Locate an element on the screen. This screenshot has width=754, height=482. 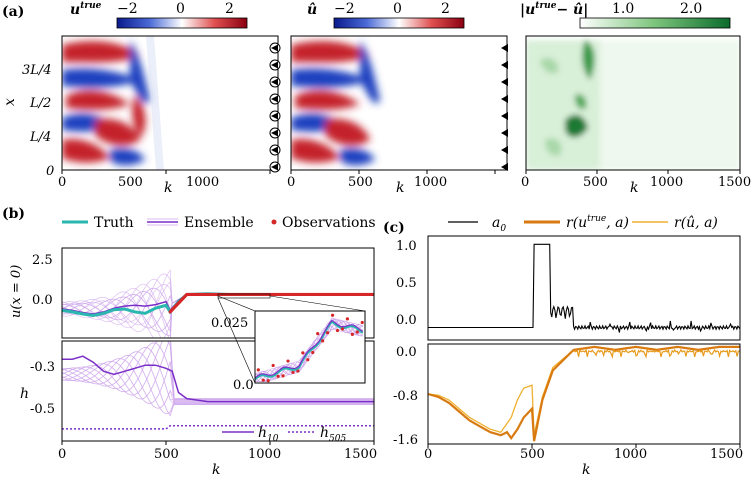
r-utrue-line is located at coordinates (584, 393).